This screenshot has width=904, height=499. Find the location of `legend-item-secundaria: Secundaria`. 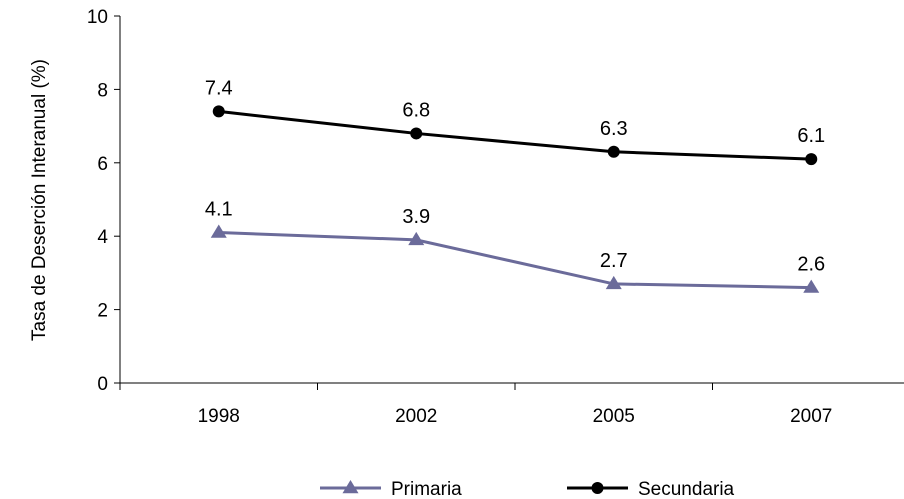

legend-item-secundaria: Secundaria is located at coordinates (651, 489).